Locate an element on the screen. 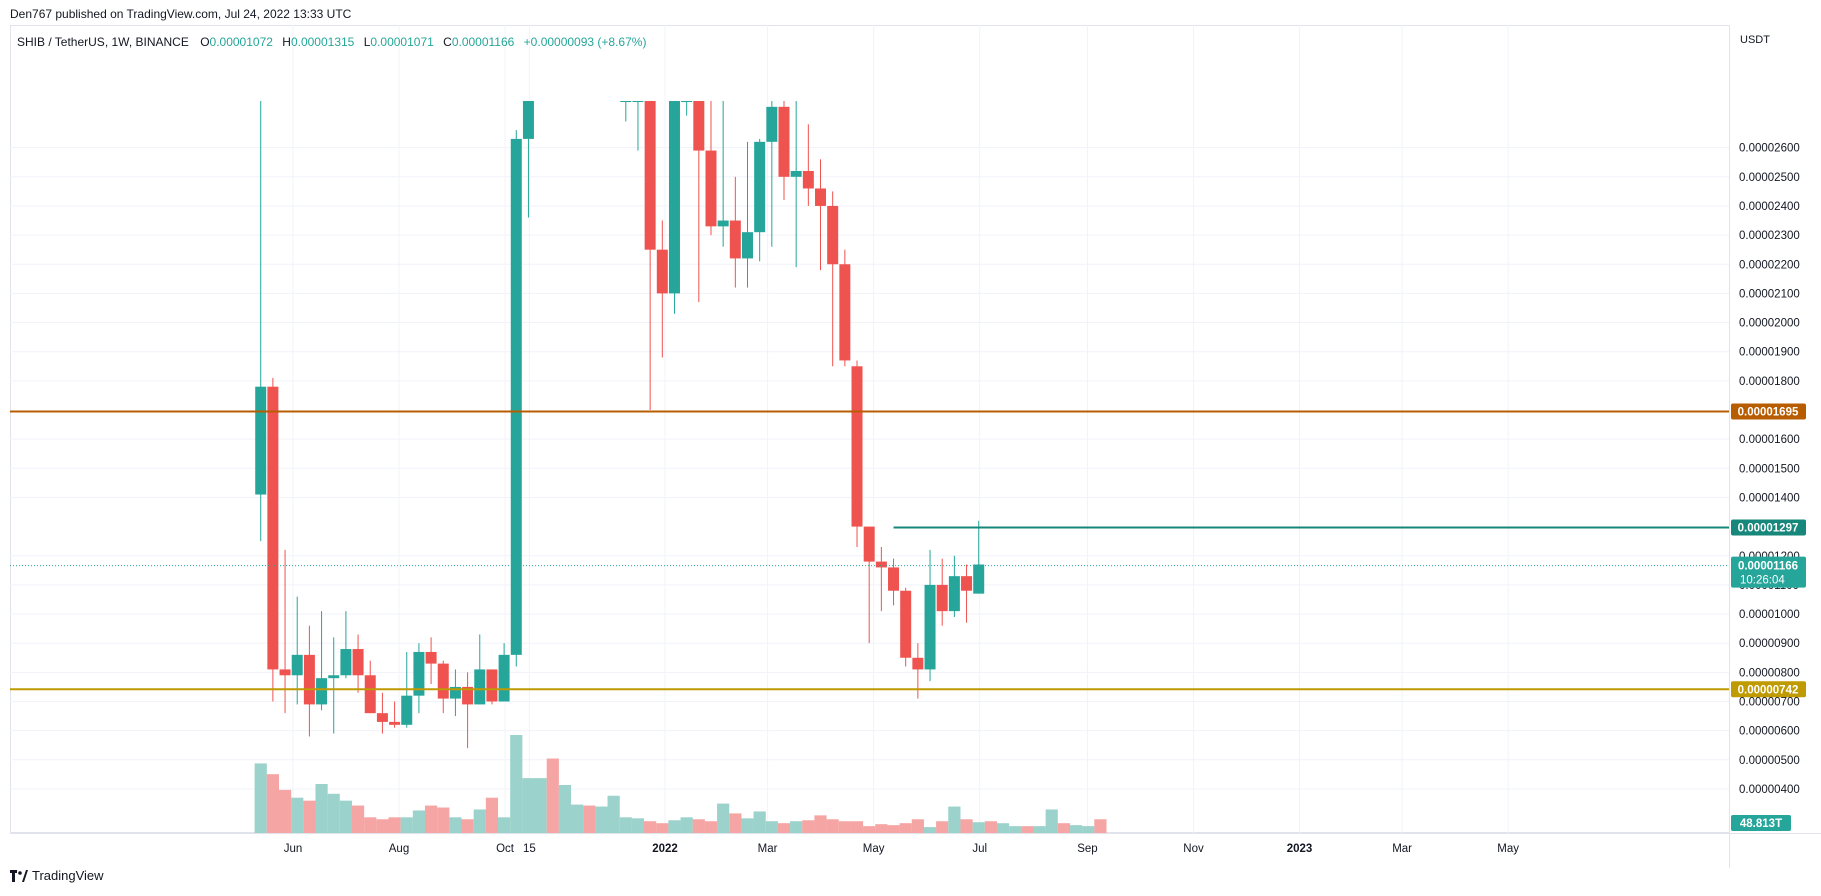  close-key: C is located at coordinates (447, 42).